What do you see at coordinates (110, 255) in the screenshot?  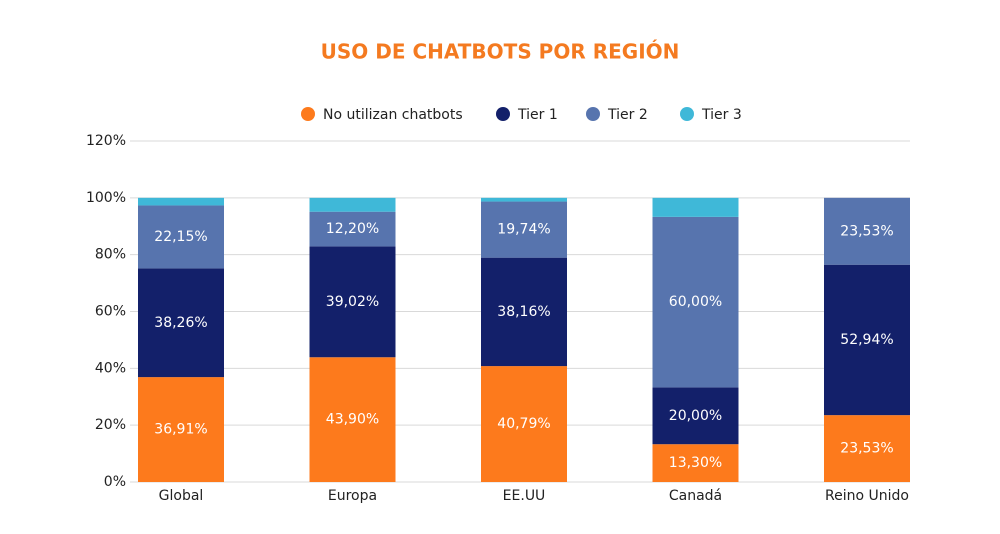 I see `y-tick-label: 80%` at bounding box center [110, 255].